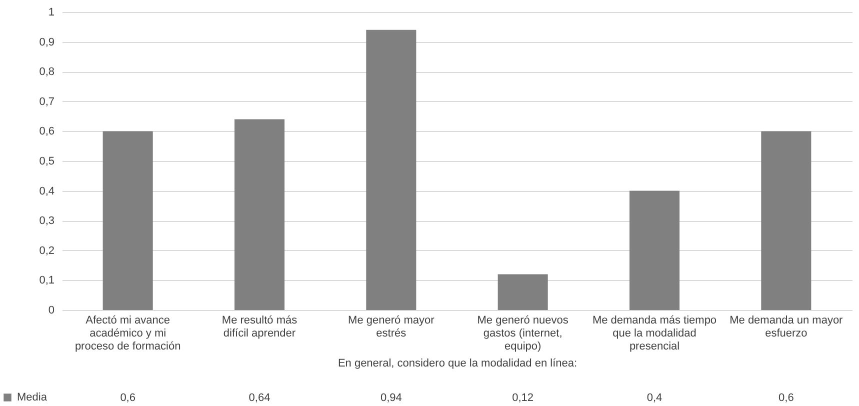 The width and height of the screenshot is (859, 406). Describe the element at coordinates (46, 191) in the screenshot. I see `y-tick-label: 0,4` at that location.